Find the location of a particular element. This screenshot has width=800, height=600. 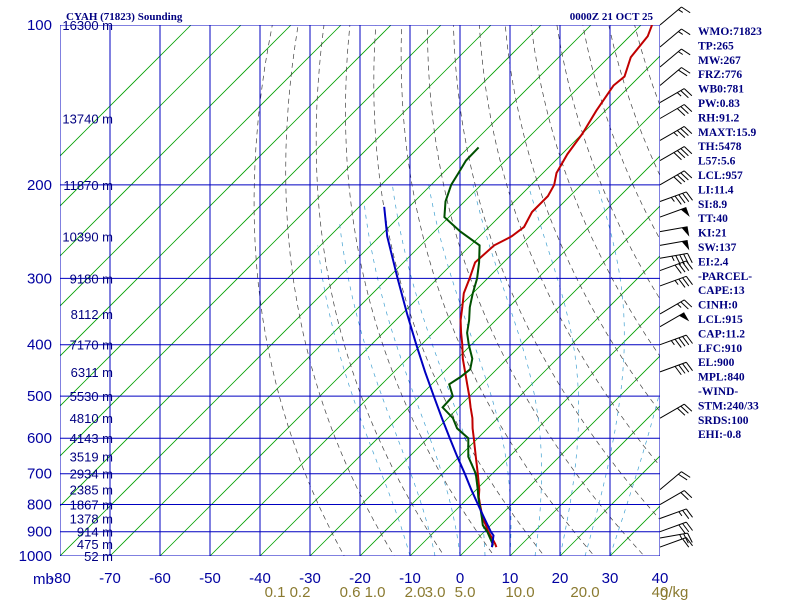

pressure-axis-labels: 100 200 300 400 500 600 700 800 900 1000 is located at coordinates (35, 291).